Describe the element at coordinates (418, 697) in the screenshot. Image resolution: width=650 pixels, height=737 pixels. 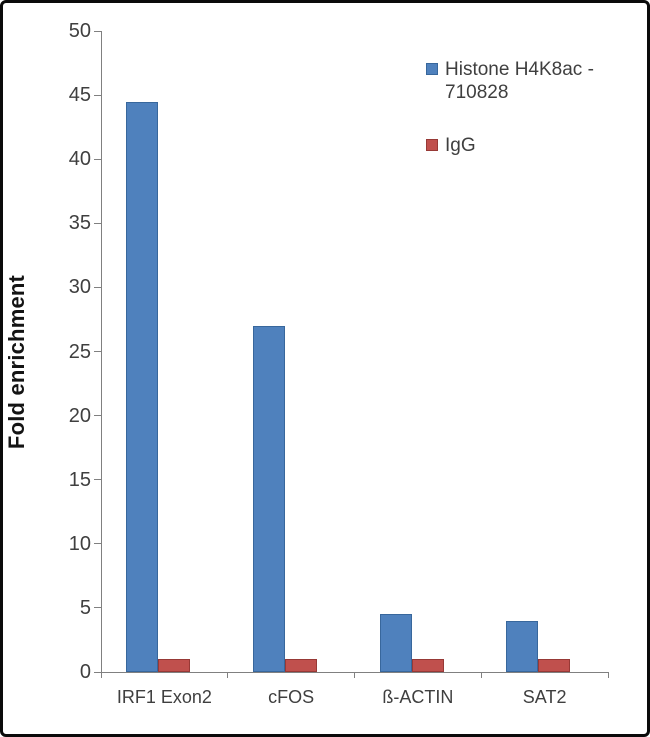
I see `x-category-label: ß-ACTIN` at that location.